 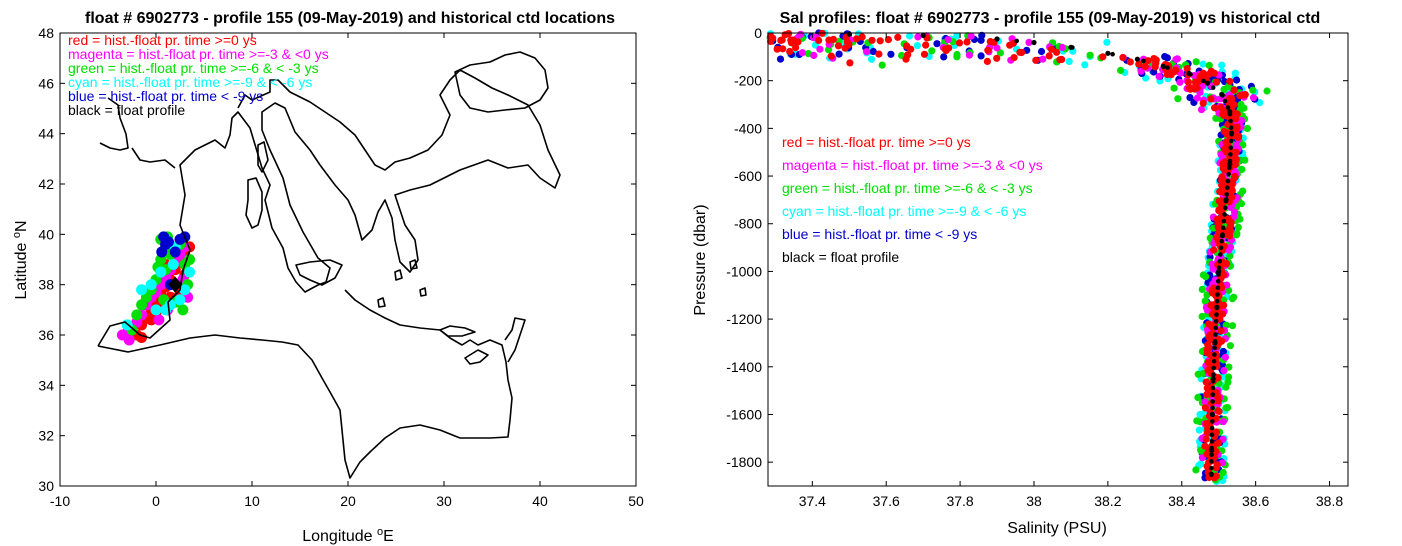 I want to click on salinity-x-tick-label: 37.8, so click(x=959, y=501).